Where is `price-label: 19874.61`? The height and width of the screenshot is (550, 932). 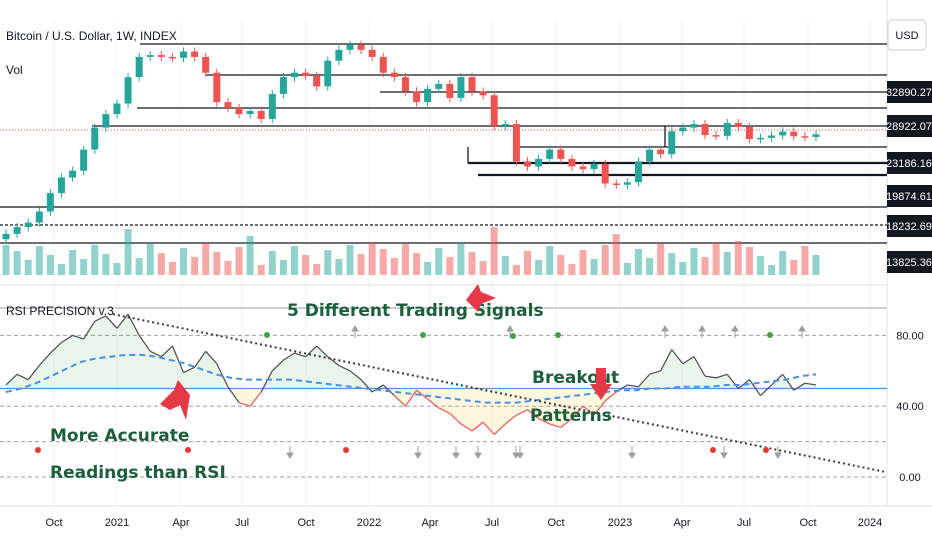
price-label: 19874.61 is located at coordinates (909, 197).